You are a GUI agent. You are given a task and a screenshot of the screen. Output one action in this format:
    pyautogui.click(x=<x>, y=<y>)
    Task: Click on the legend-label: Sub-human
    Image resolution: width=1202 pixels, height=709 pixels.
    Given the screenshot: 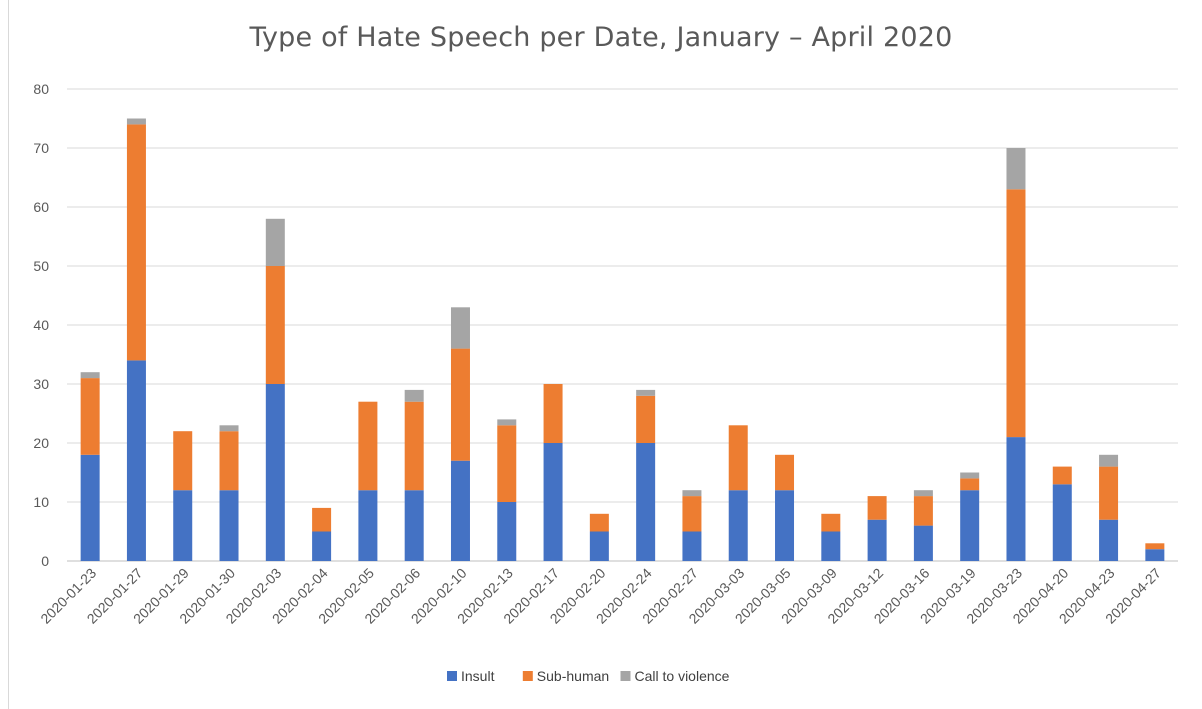 What is the action you would take?
    pyautogui.click(x=573, y=676)
    